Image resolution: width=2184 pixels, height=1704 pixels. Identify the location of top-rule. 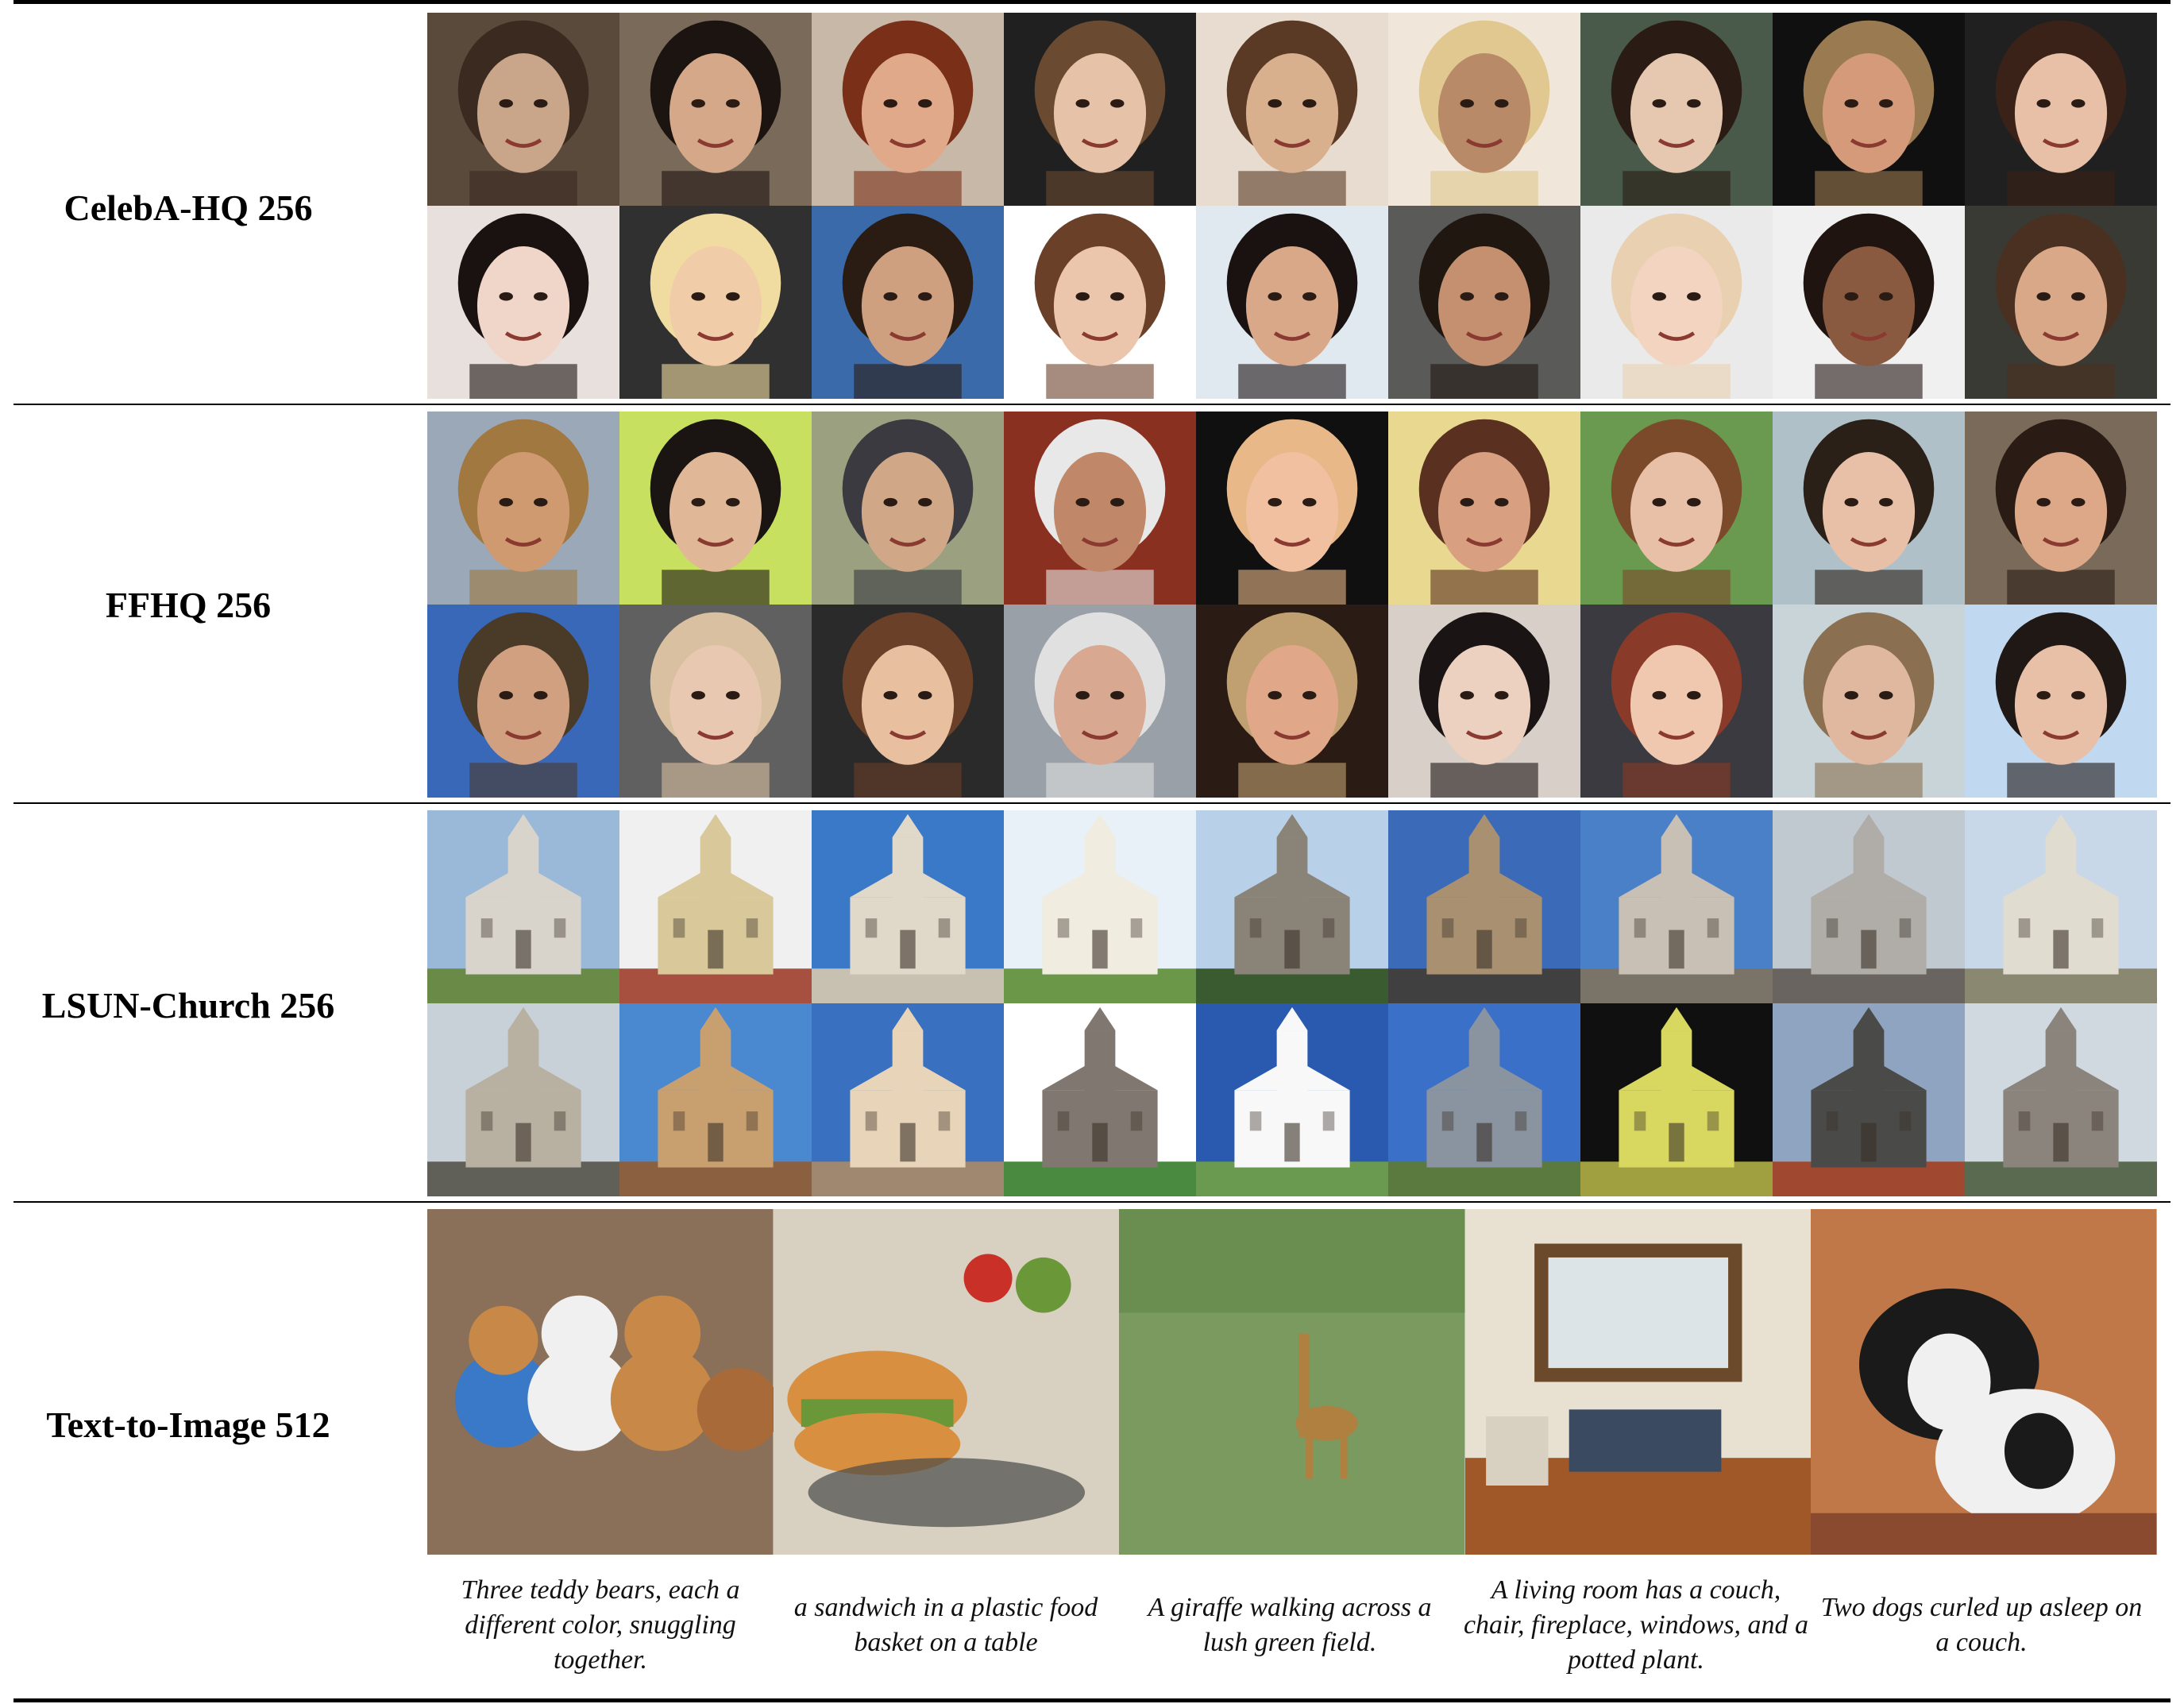
(1092, 2).